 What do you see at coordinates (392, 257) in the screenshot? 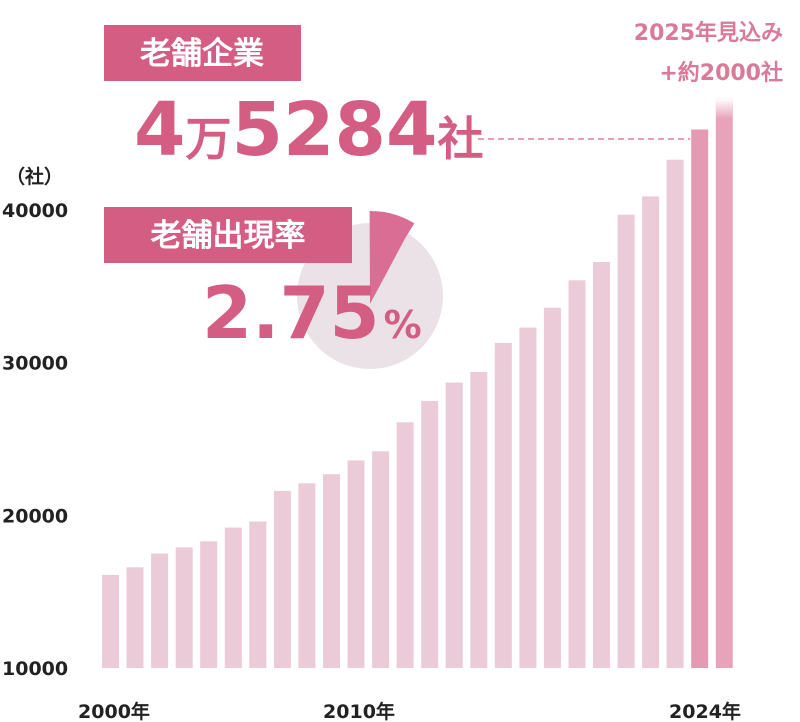
I see `pie-slice-rate` at bounding box center [392, 257].